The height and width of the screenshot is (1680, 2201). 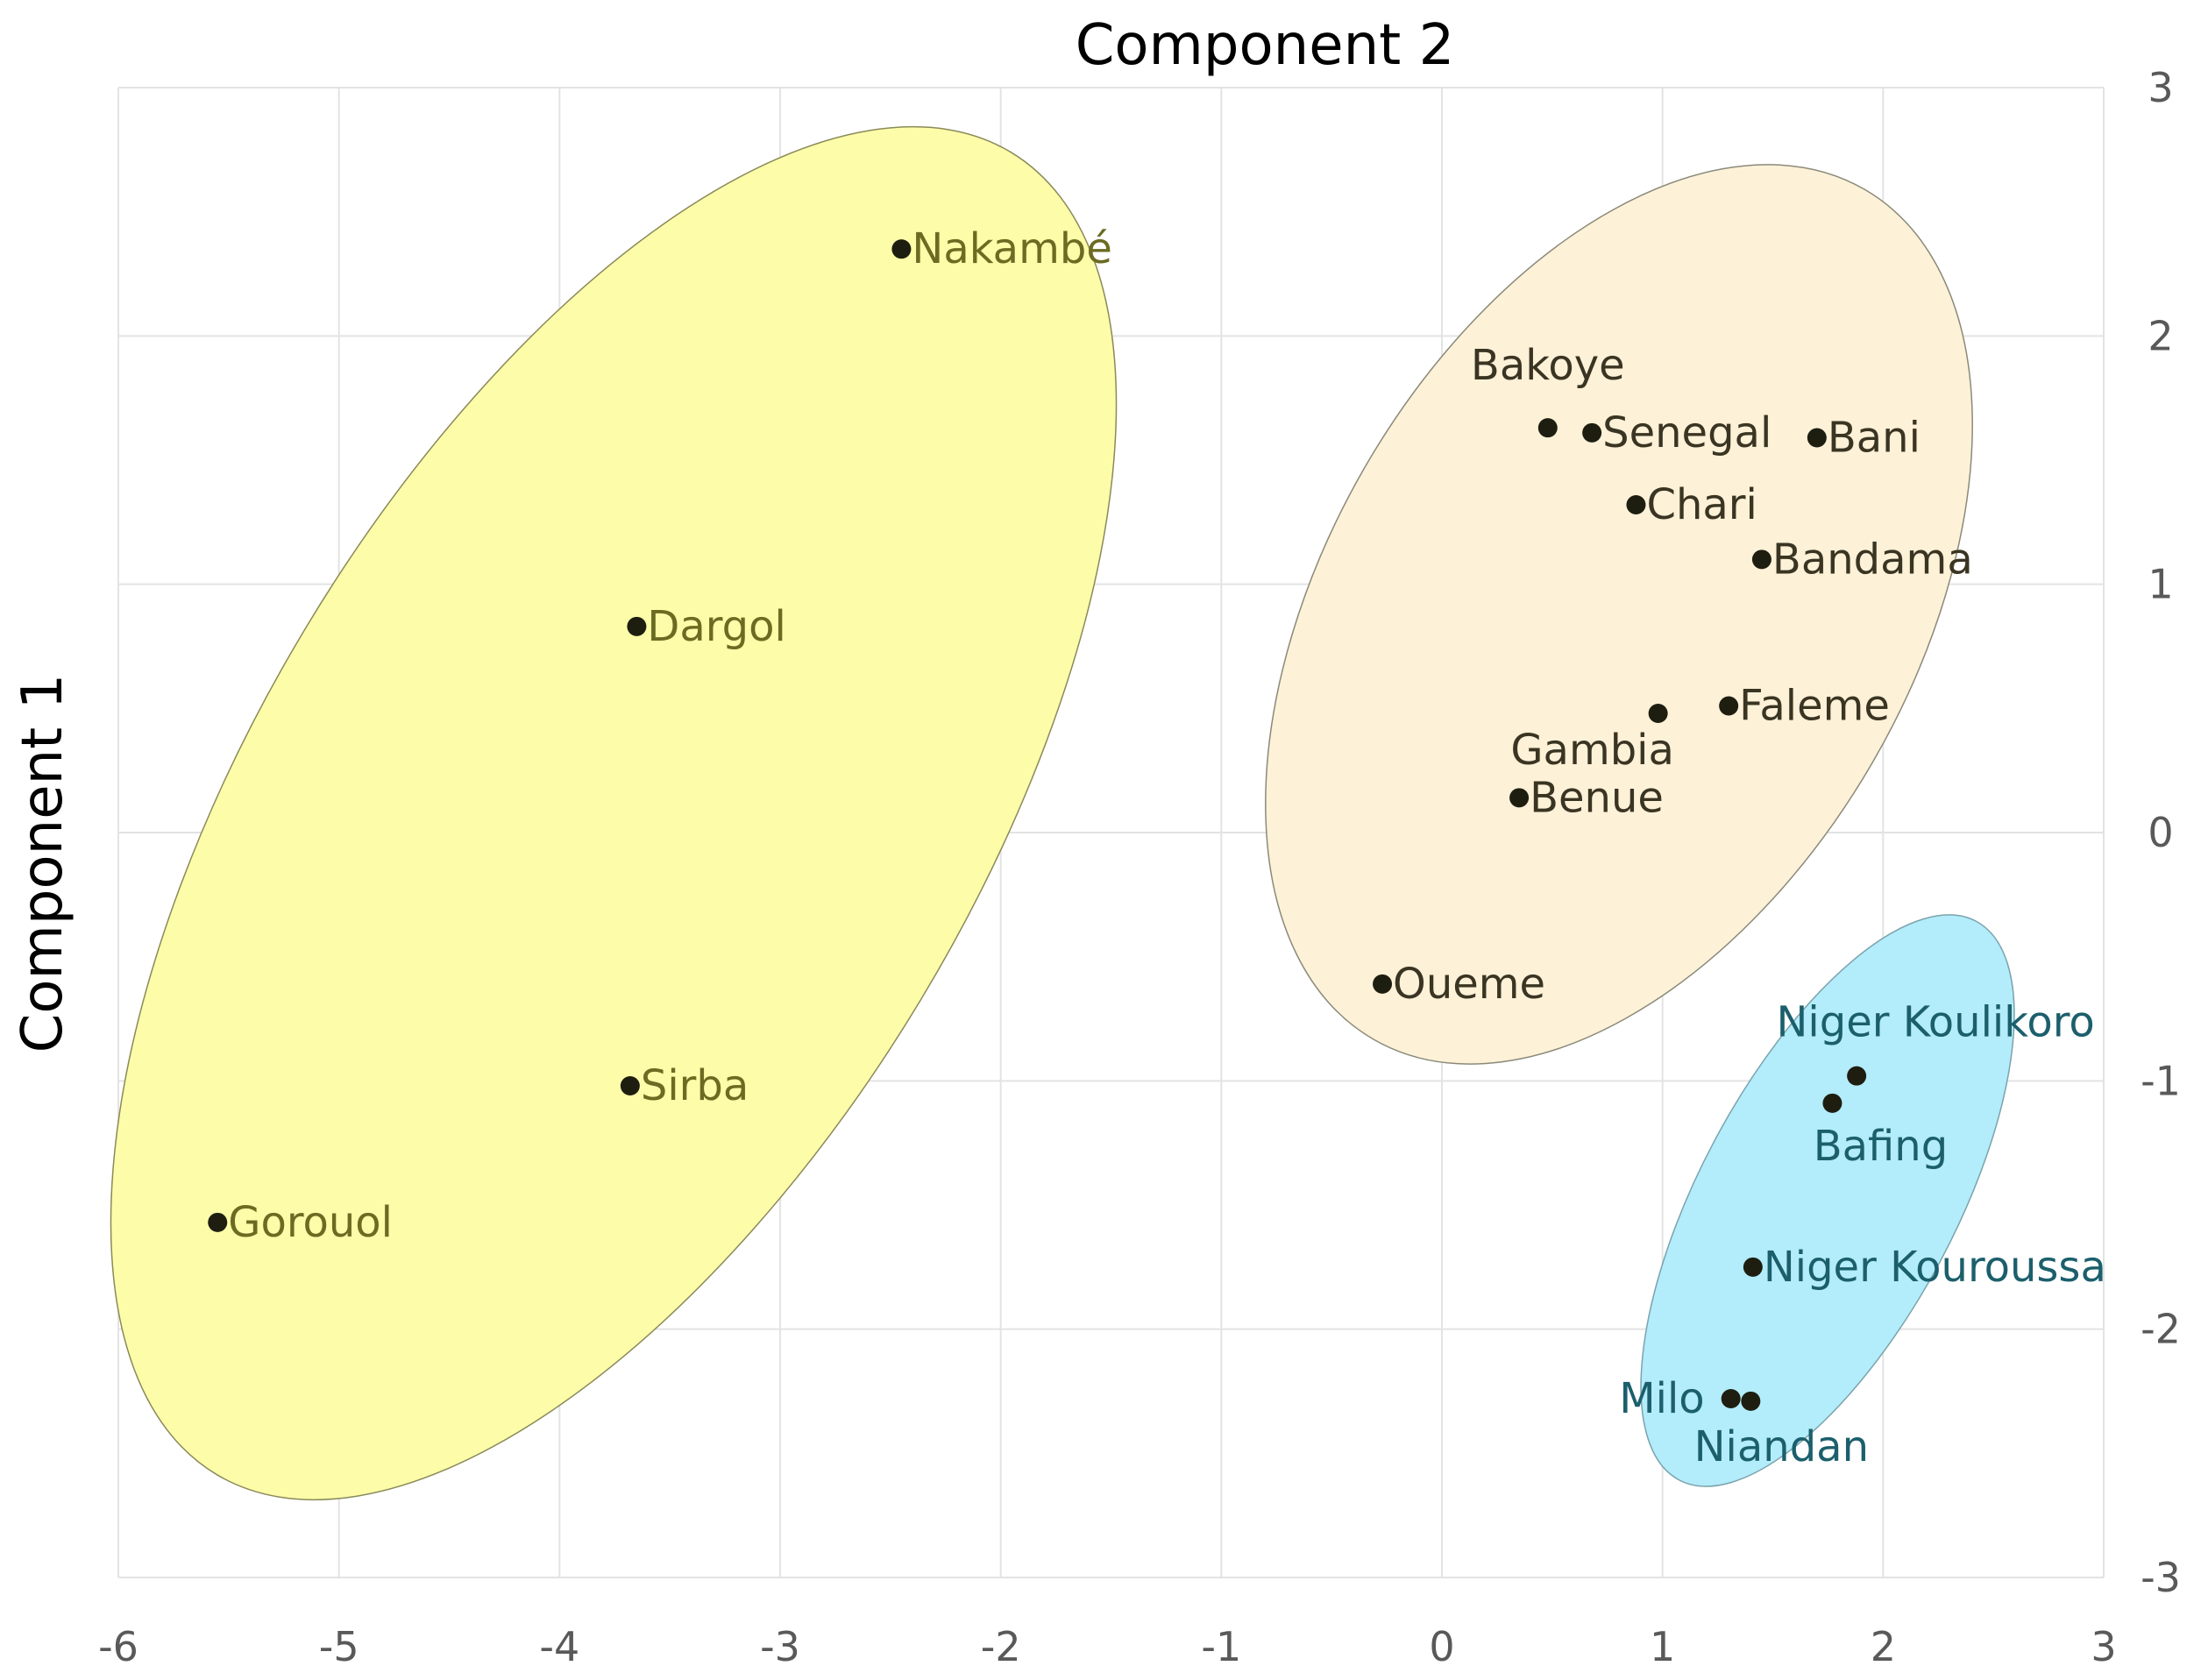 I want to click on y-tick-label: 2, so click(x=2160, y=335).